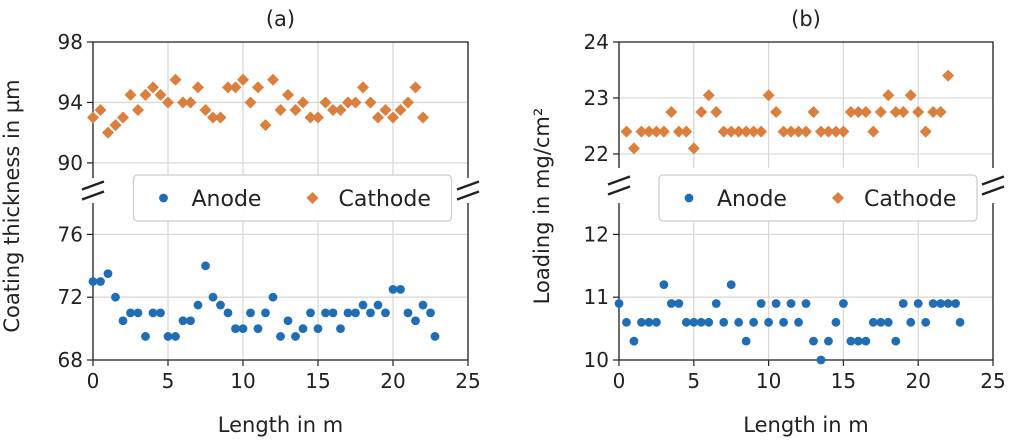  Describe the element at coordinates (70, 102) in the screenshot. I see `y-tick-label: 94` at that location.